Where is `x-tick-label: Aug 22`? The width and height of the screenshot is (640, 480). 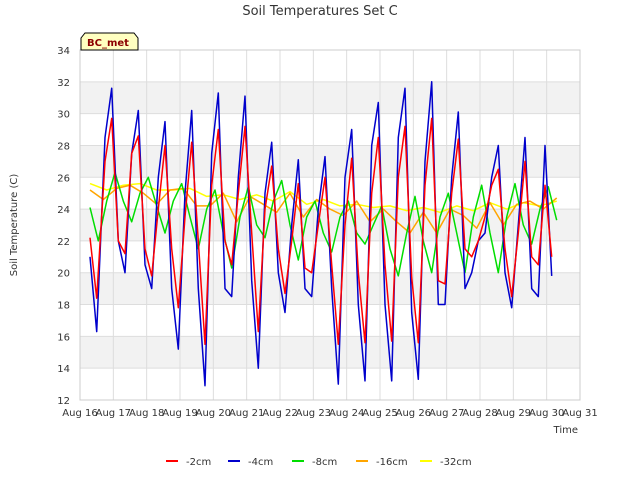 x-tick-label: Aug 22 is located at coordinates (279, 413).